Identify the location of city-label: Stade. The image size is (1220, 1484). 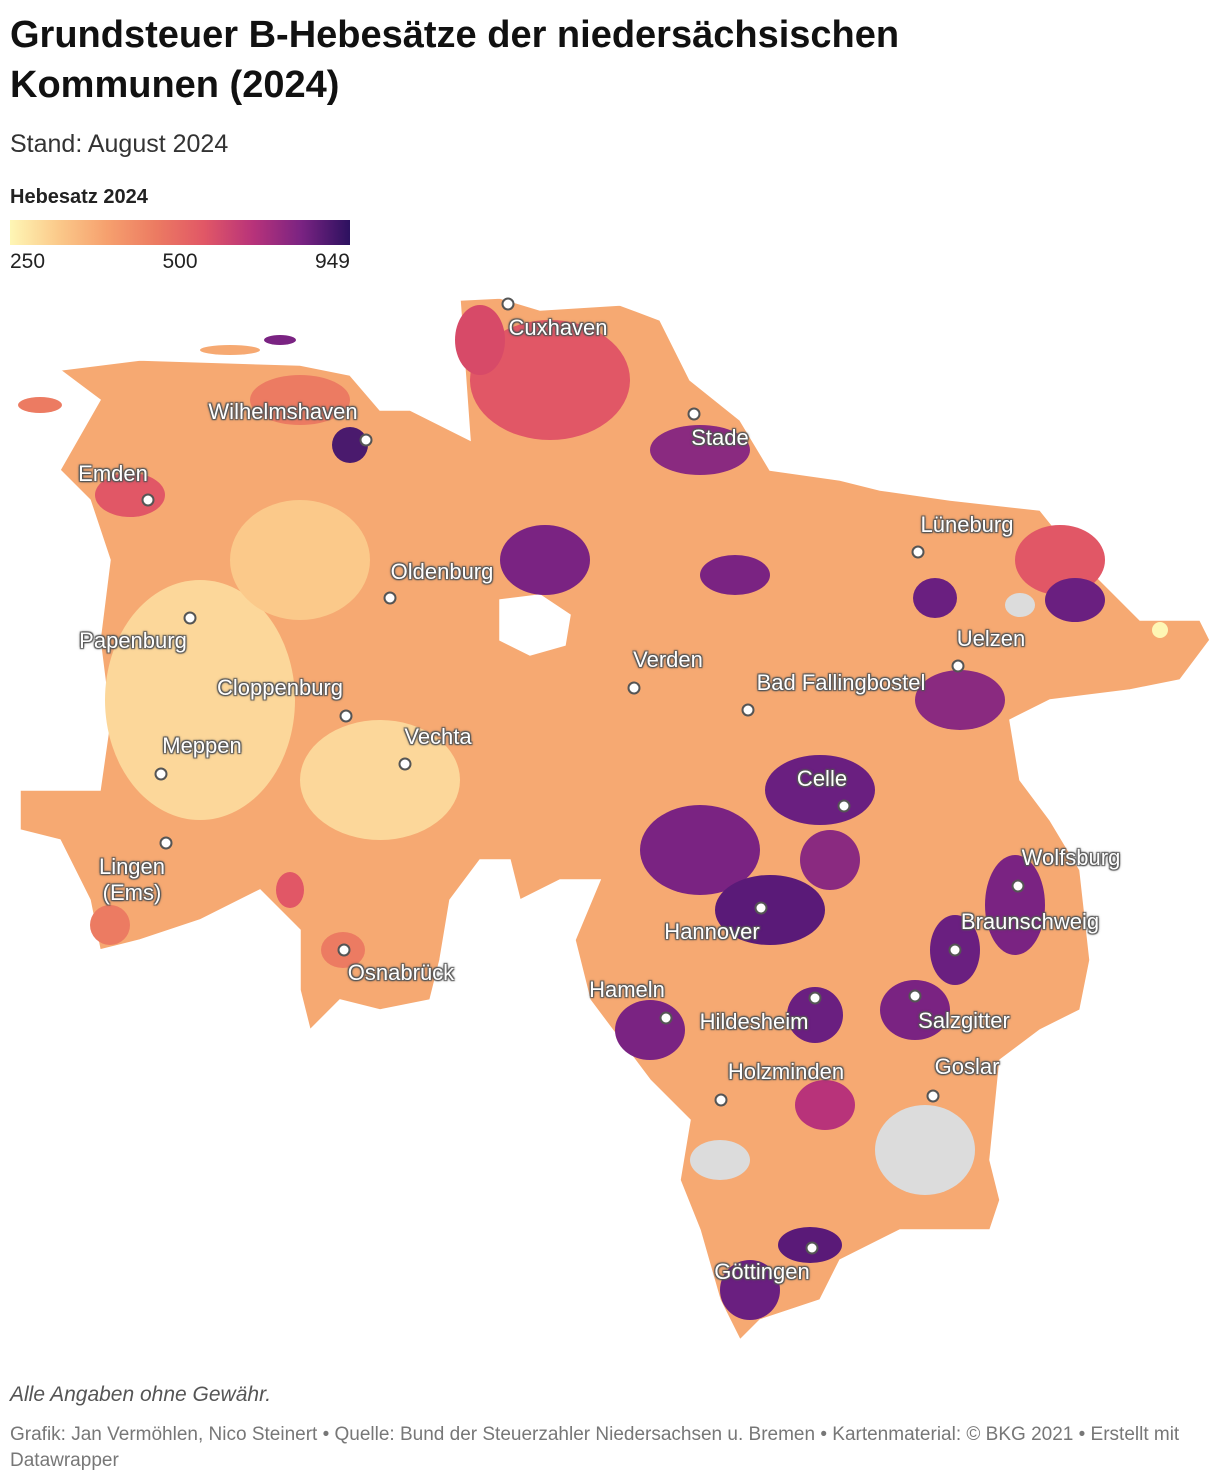
(720, 437).